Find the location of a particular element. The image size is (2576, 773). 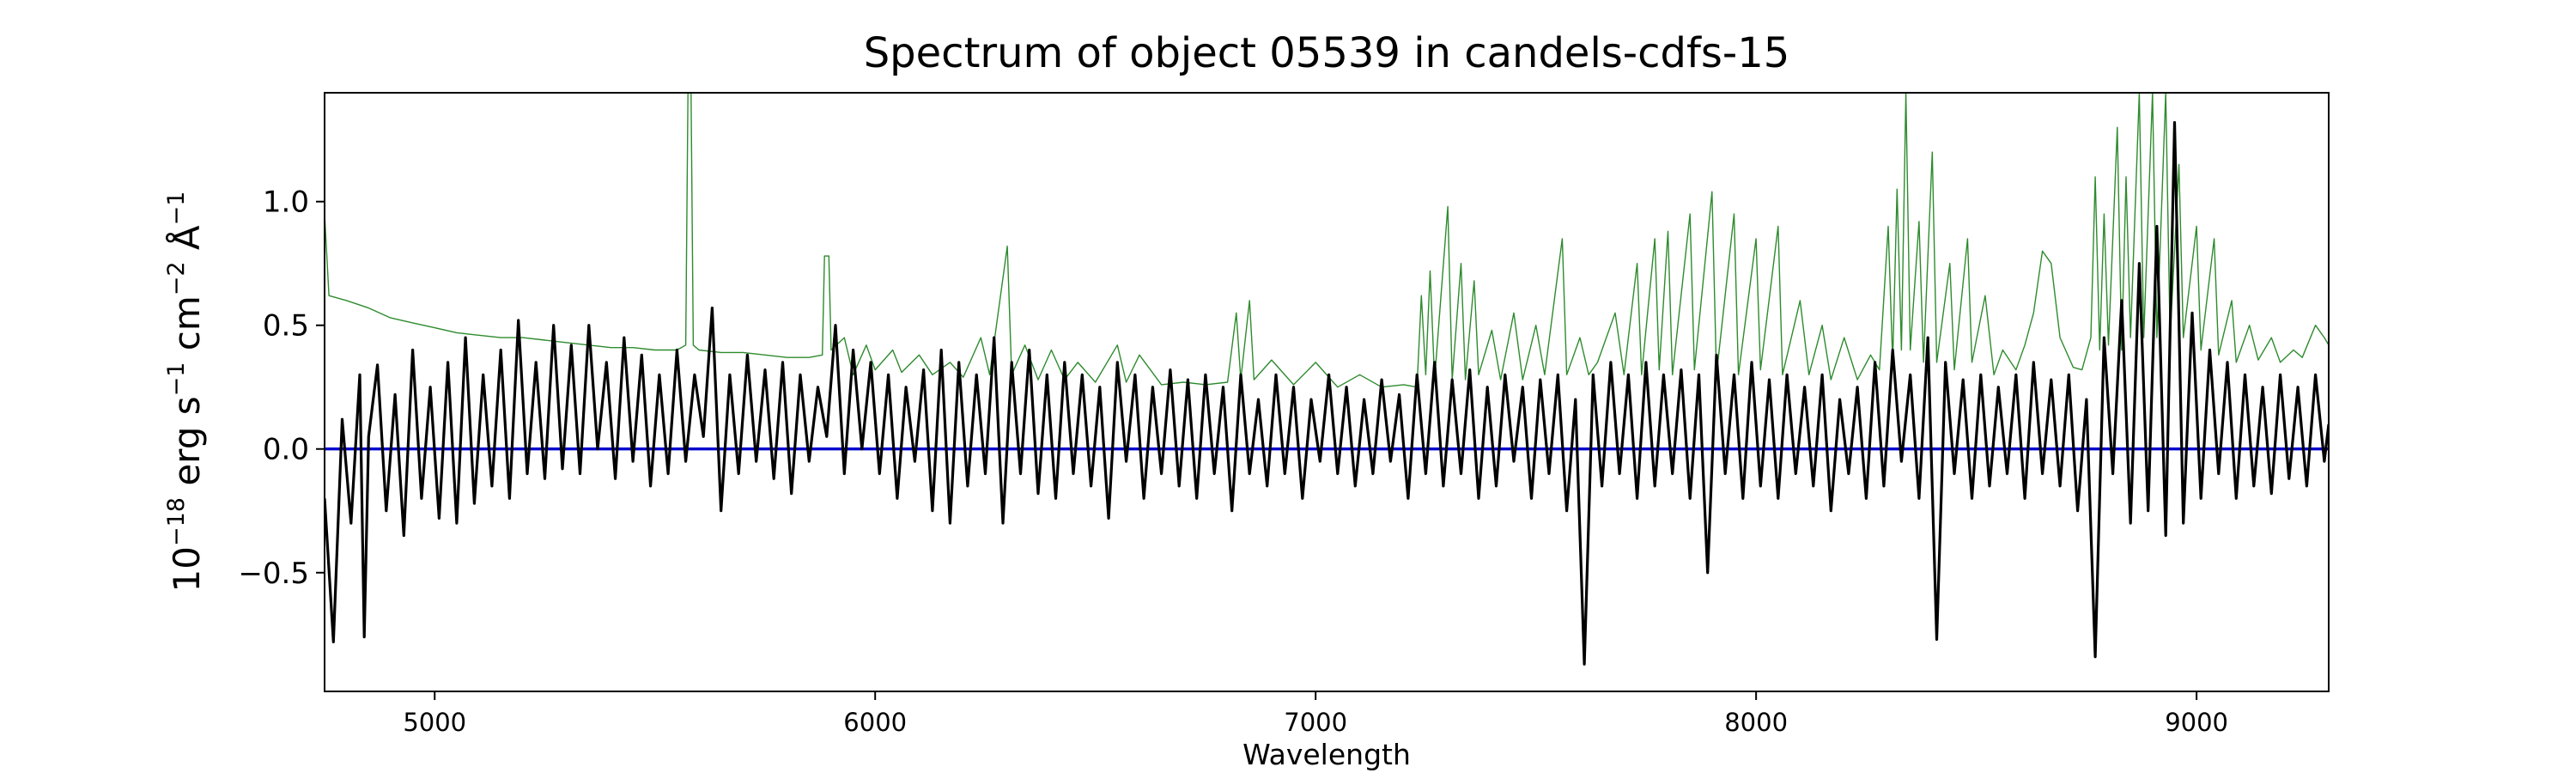

y-tick-label: 0.5 is located at coordinates (286, 326).